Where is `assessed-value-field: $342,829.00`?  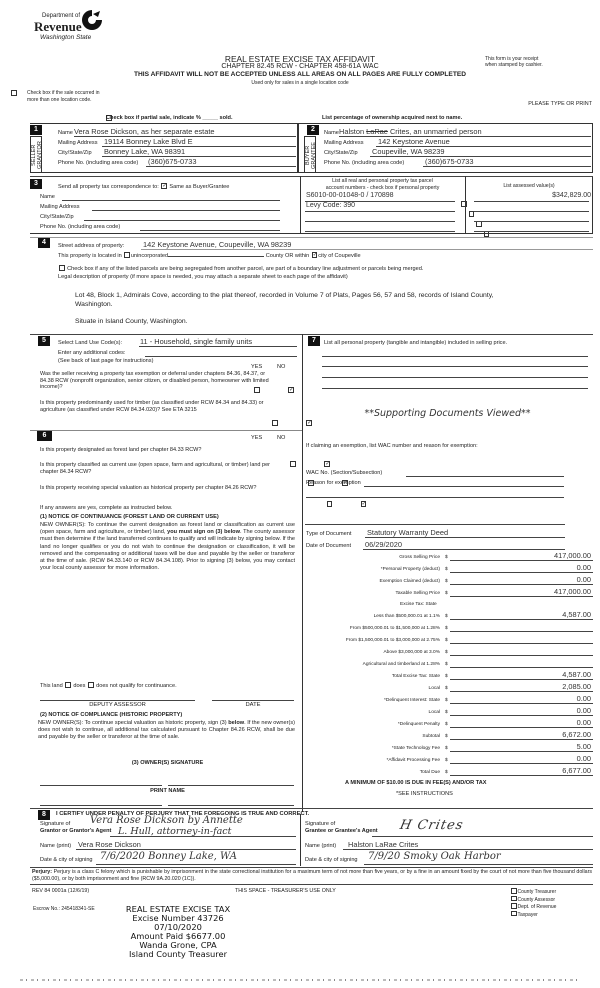
assessed-value-field: $342,829.00 is located at coordinates (571, 195).